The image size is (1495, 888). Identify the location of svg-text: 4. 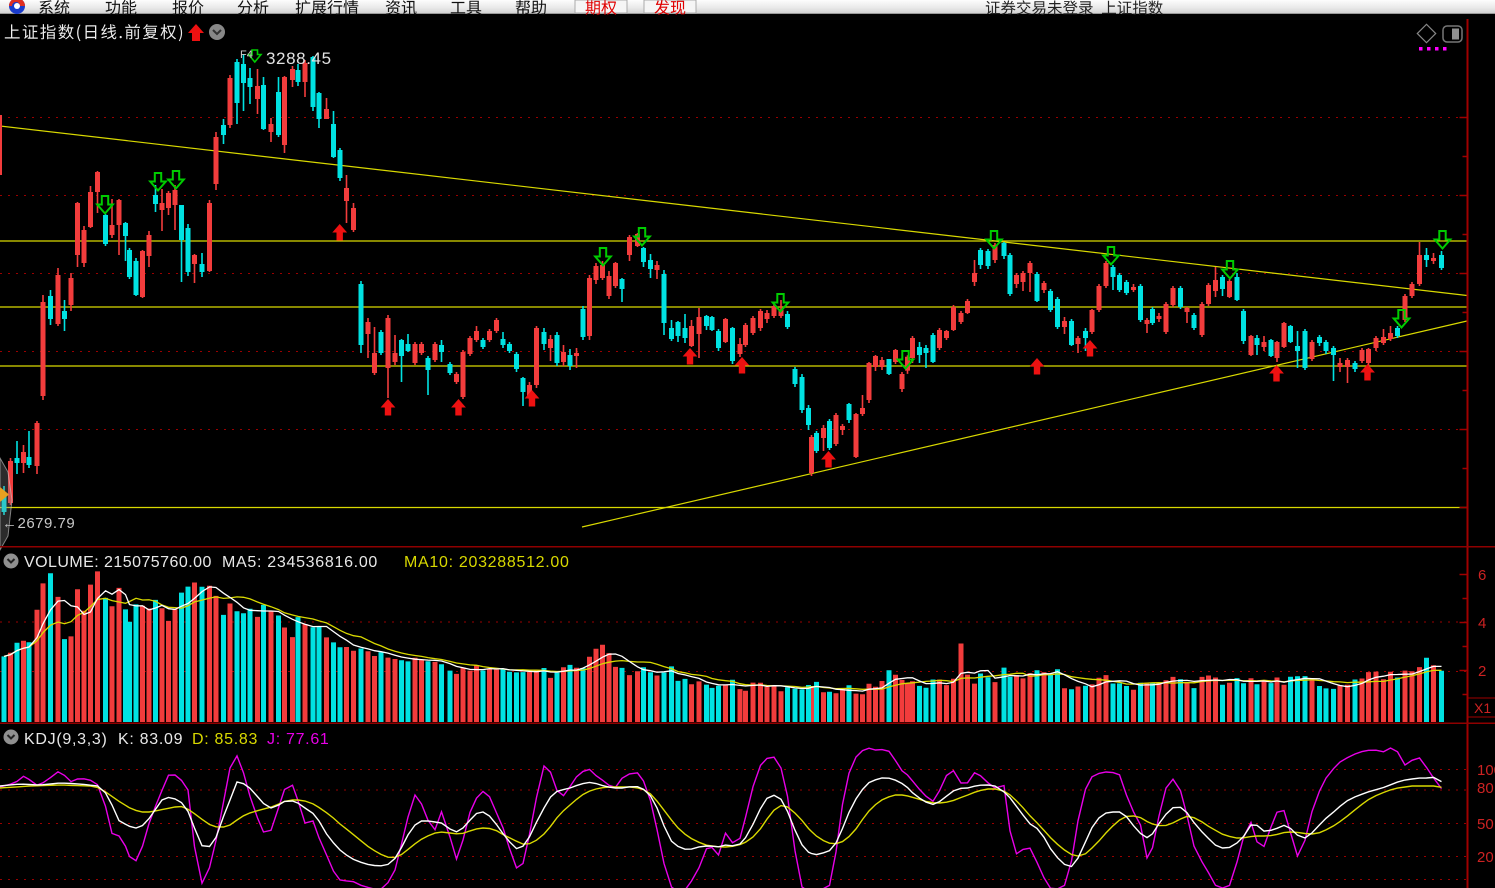
(1482, 623).